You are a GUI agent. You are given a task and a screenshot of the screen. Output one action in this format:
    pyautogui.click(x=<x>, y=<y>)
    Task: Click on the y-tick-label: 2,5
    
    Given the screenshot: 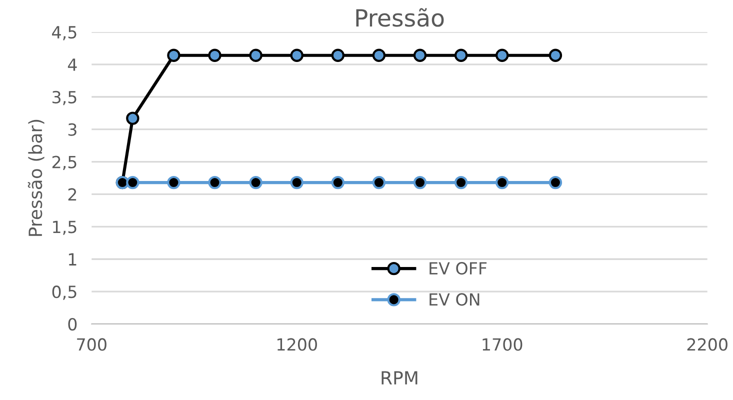 What is the action you would take?
    pyautogui.click(x=64, y=163)
    